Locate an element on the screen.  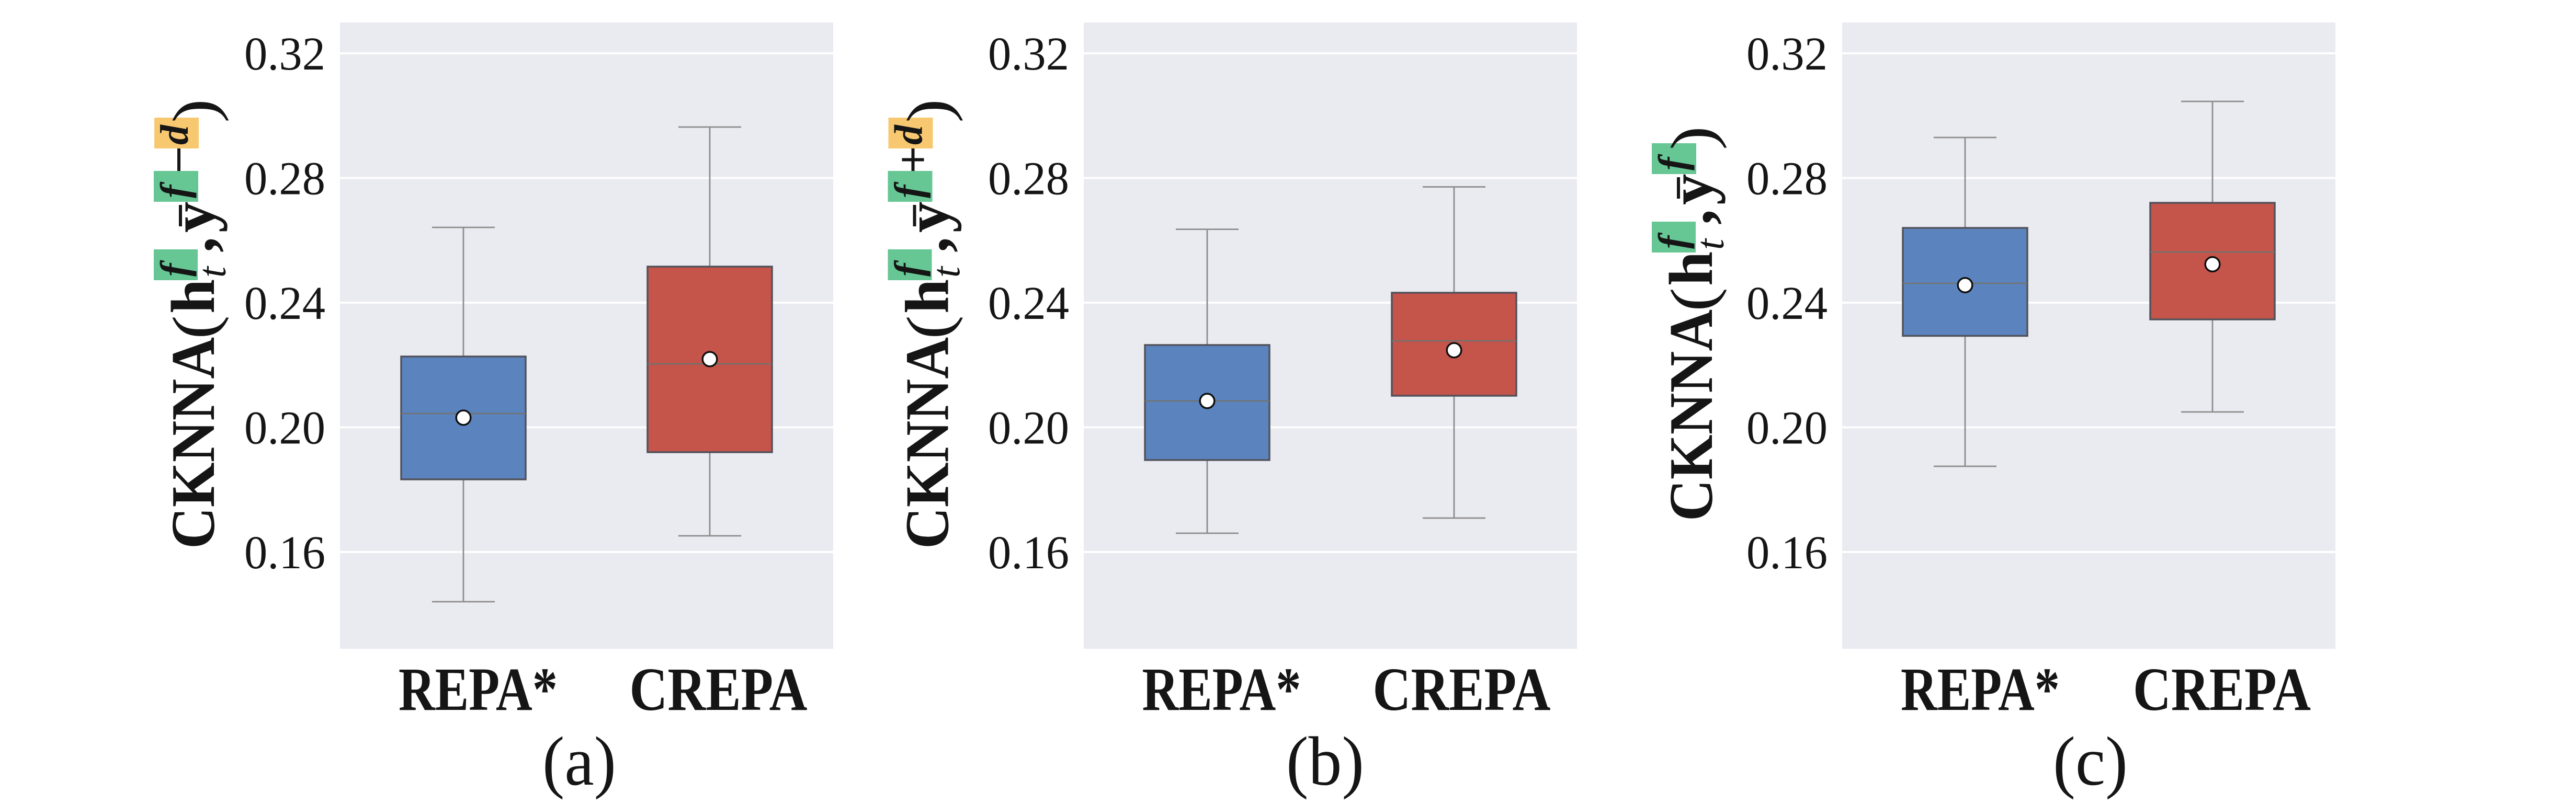
svg-text: (b) is located at coordinates (1325, 761).